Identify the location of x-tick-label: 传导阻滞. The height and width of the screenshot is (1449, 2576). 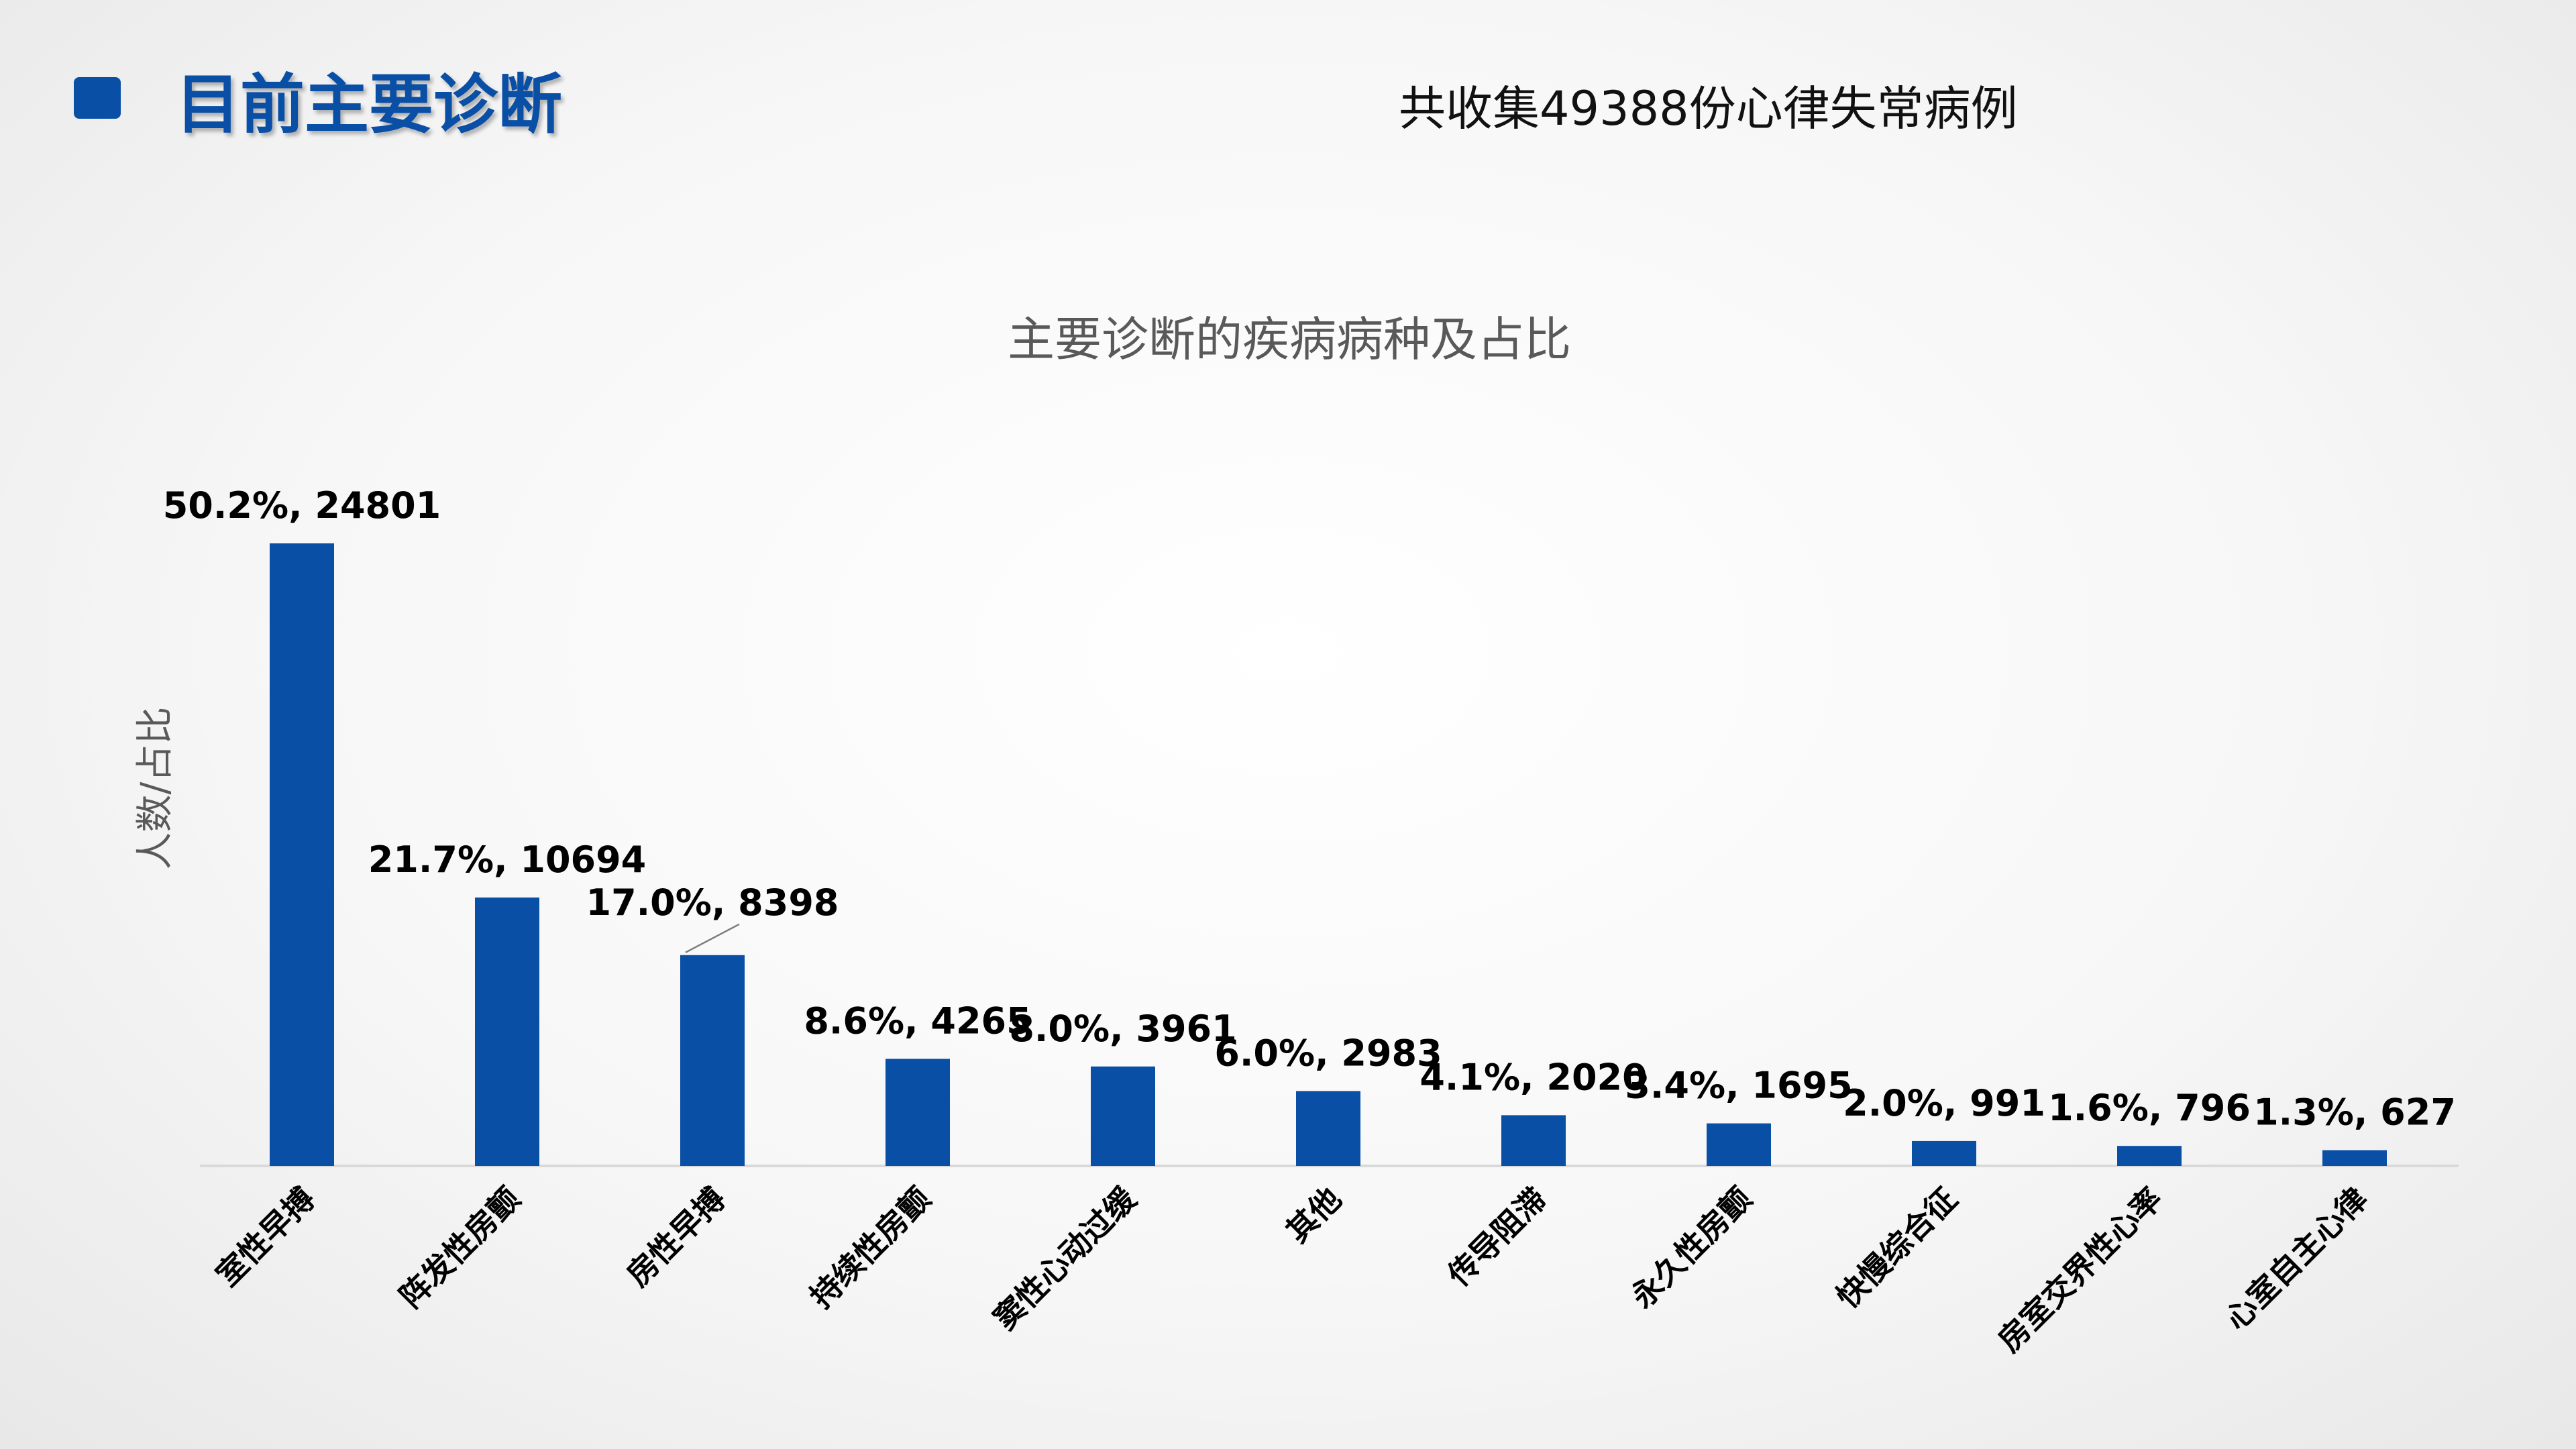
(1497, 1237).